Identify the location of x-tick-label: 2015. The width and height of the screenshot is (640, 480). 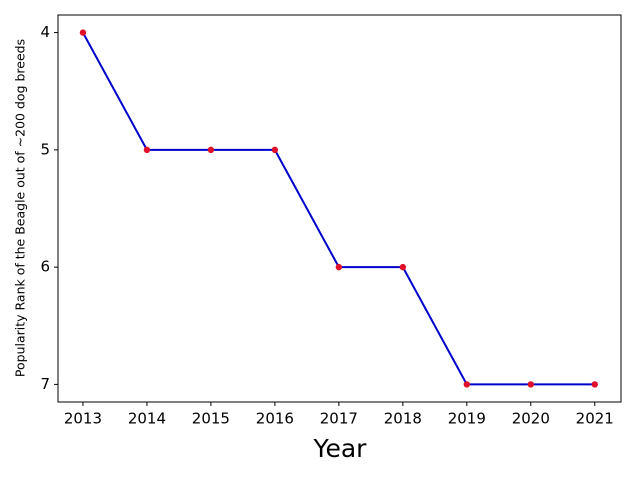
(211, 419).